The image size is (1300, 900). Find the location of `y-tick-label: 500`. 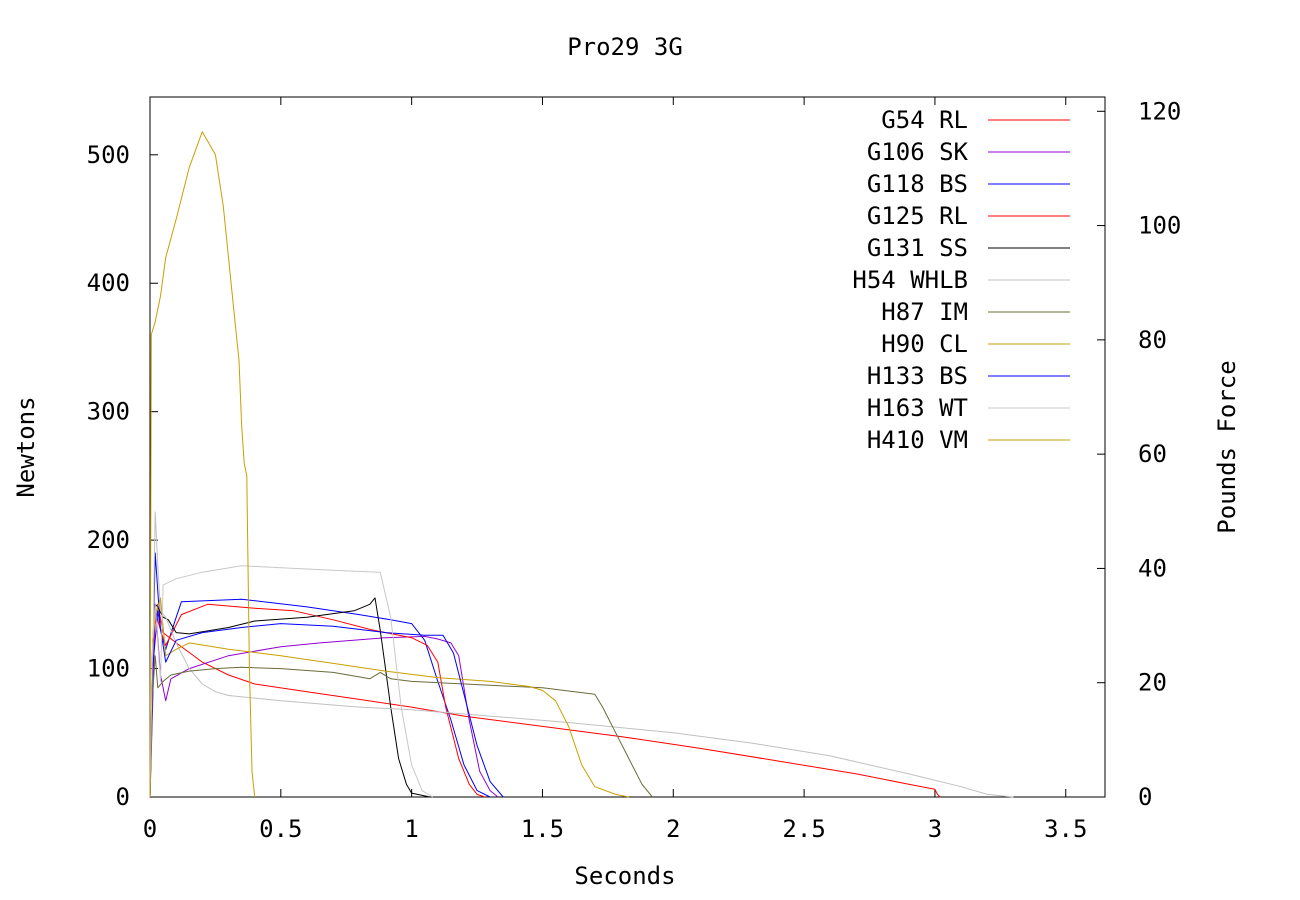

y-tick-label: 500 is located at coordinates (108, 155).